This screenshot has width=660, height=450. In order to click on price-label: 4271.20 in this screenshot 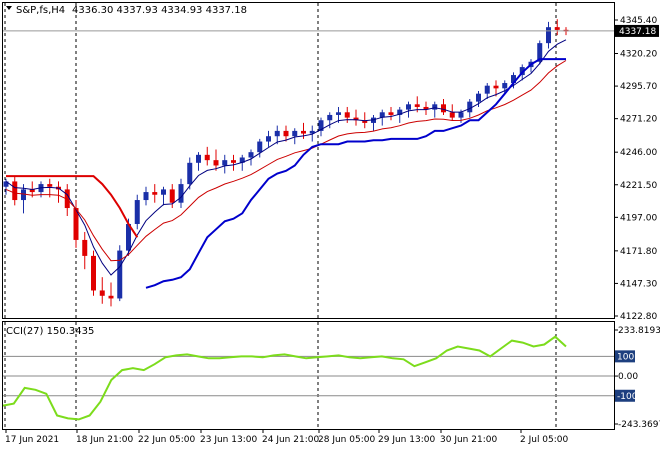, I will do `click(638, 120)`.